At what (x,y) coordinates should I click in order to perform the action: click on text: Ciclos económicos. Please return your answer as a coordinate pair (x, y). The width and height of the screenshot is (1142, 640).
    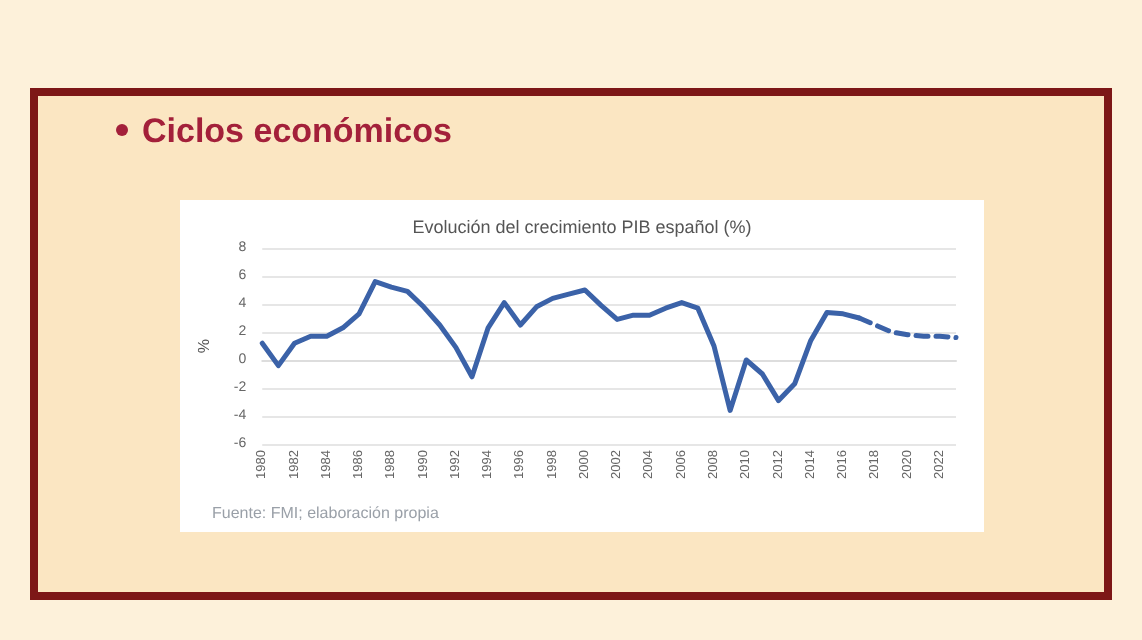
    Looking at the image, I should click on (297, 132).